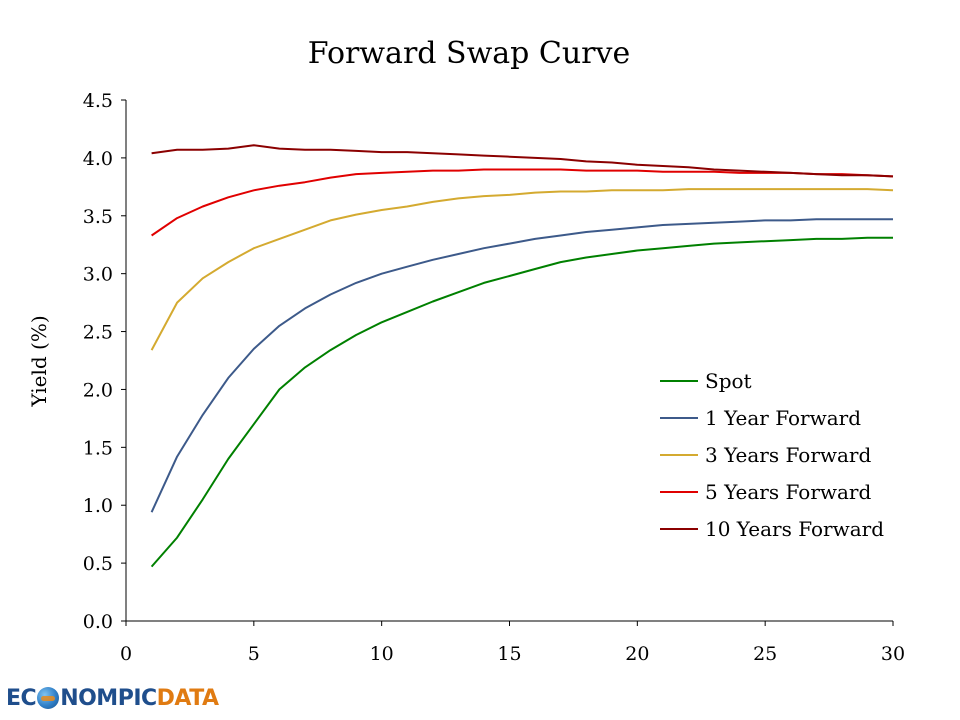 This screenshot has width=960, height=720. Describe the element at coordinates (783, 418) in the screenshot. I see `legend-label: 1 Year Forward` at that location.